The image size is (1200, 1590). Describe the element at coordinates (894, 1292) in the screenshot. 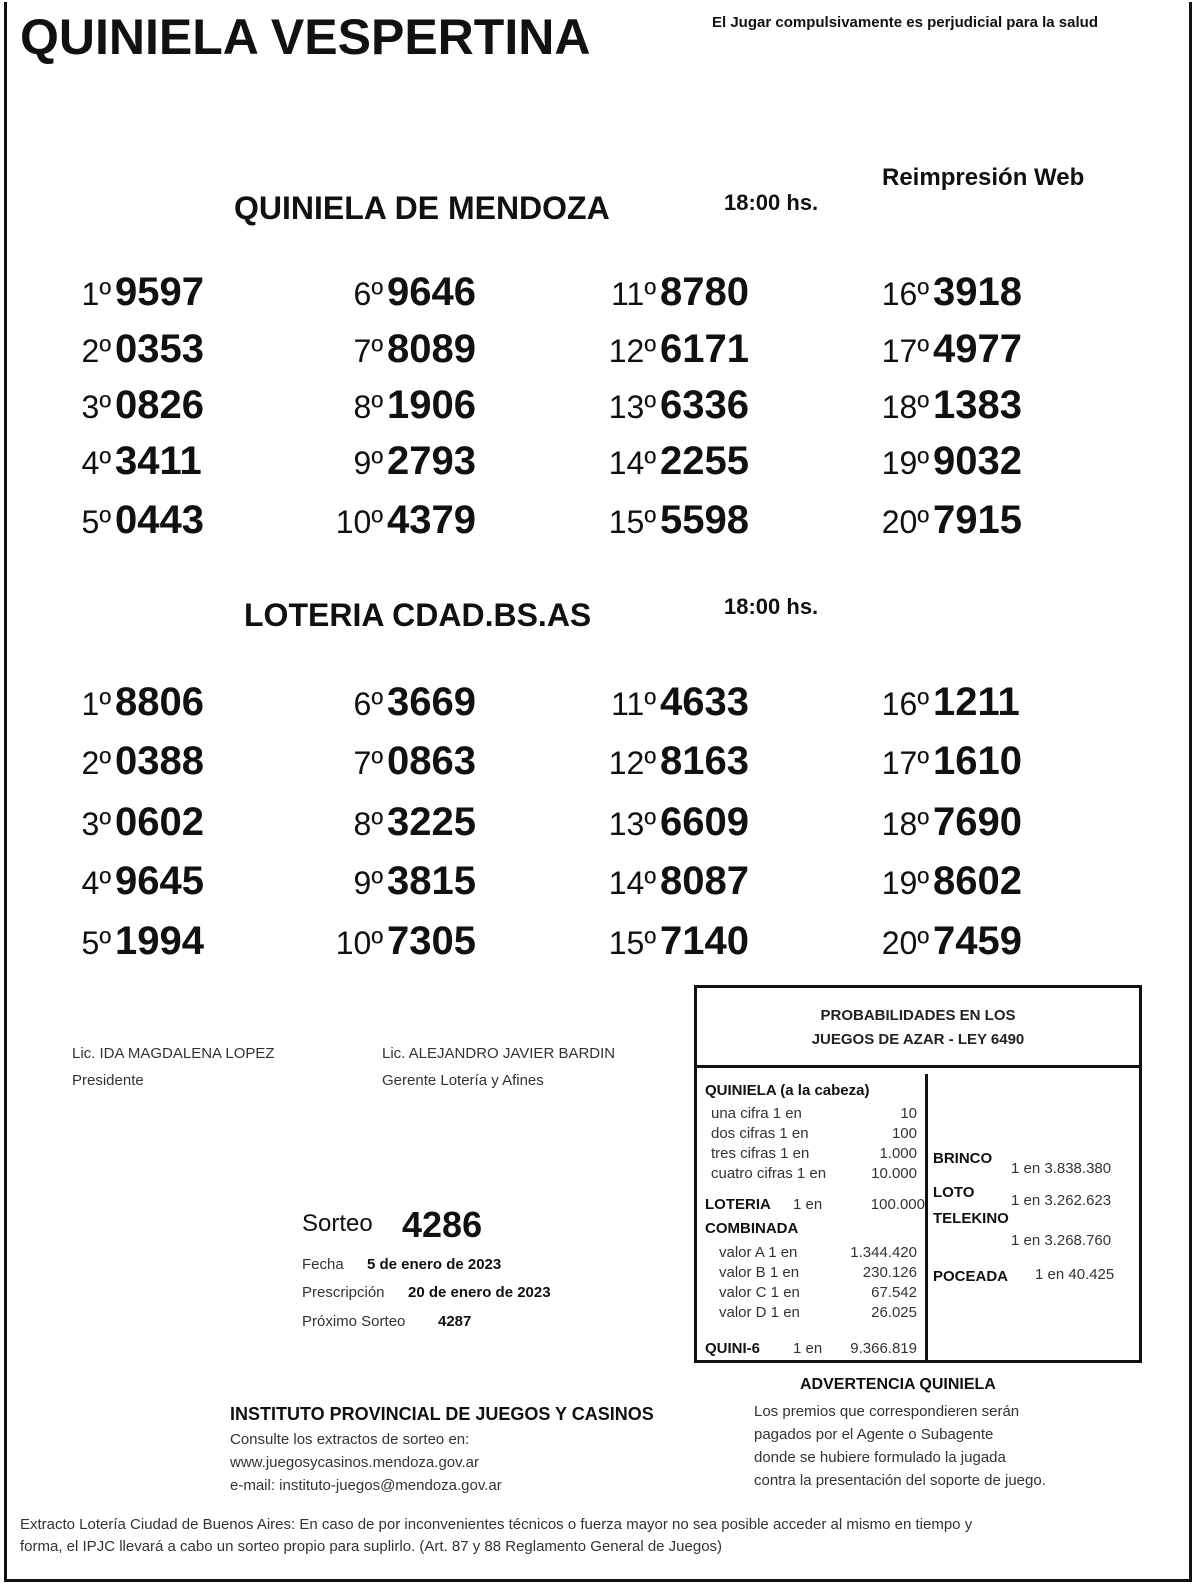

I see `odds-value: 67.542` at that location.